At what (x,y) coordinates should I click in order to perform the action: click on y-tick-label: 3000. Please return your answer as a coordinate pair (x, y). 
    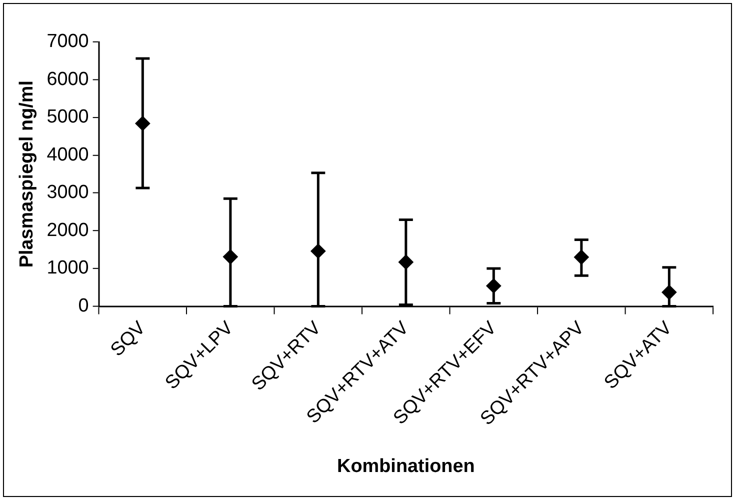
    Looking at the image, I should click on (67, 193).